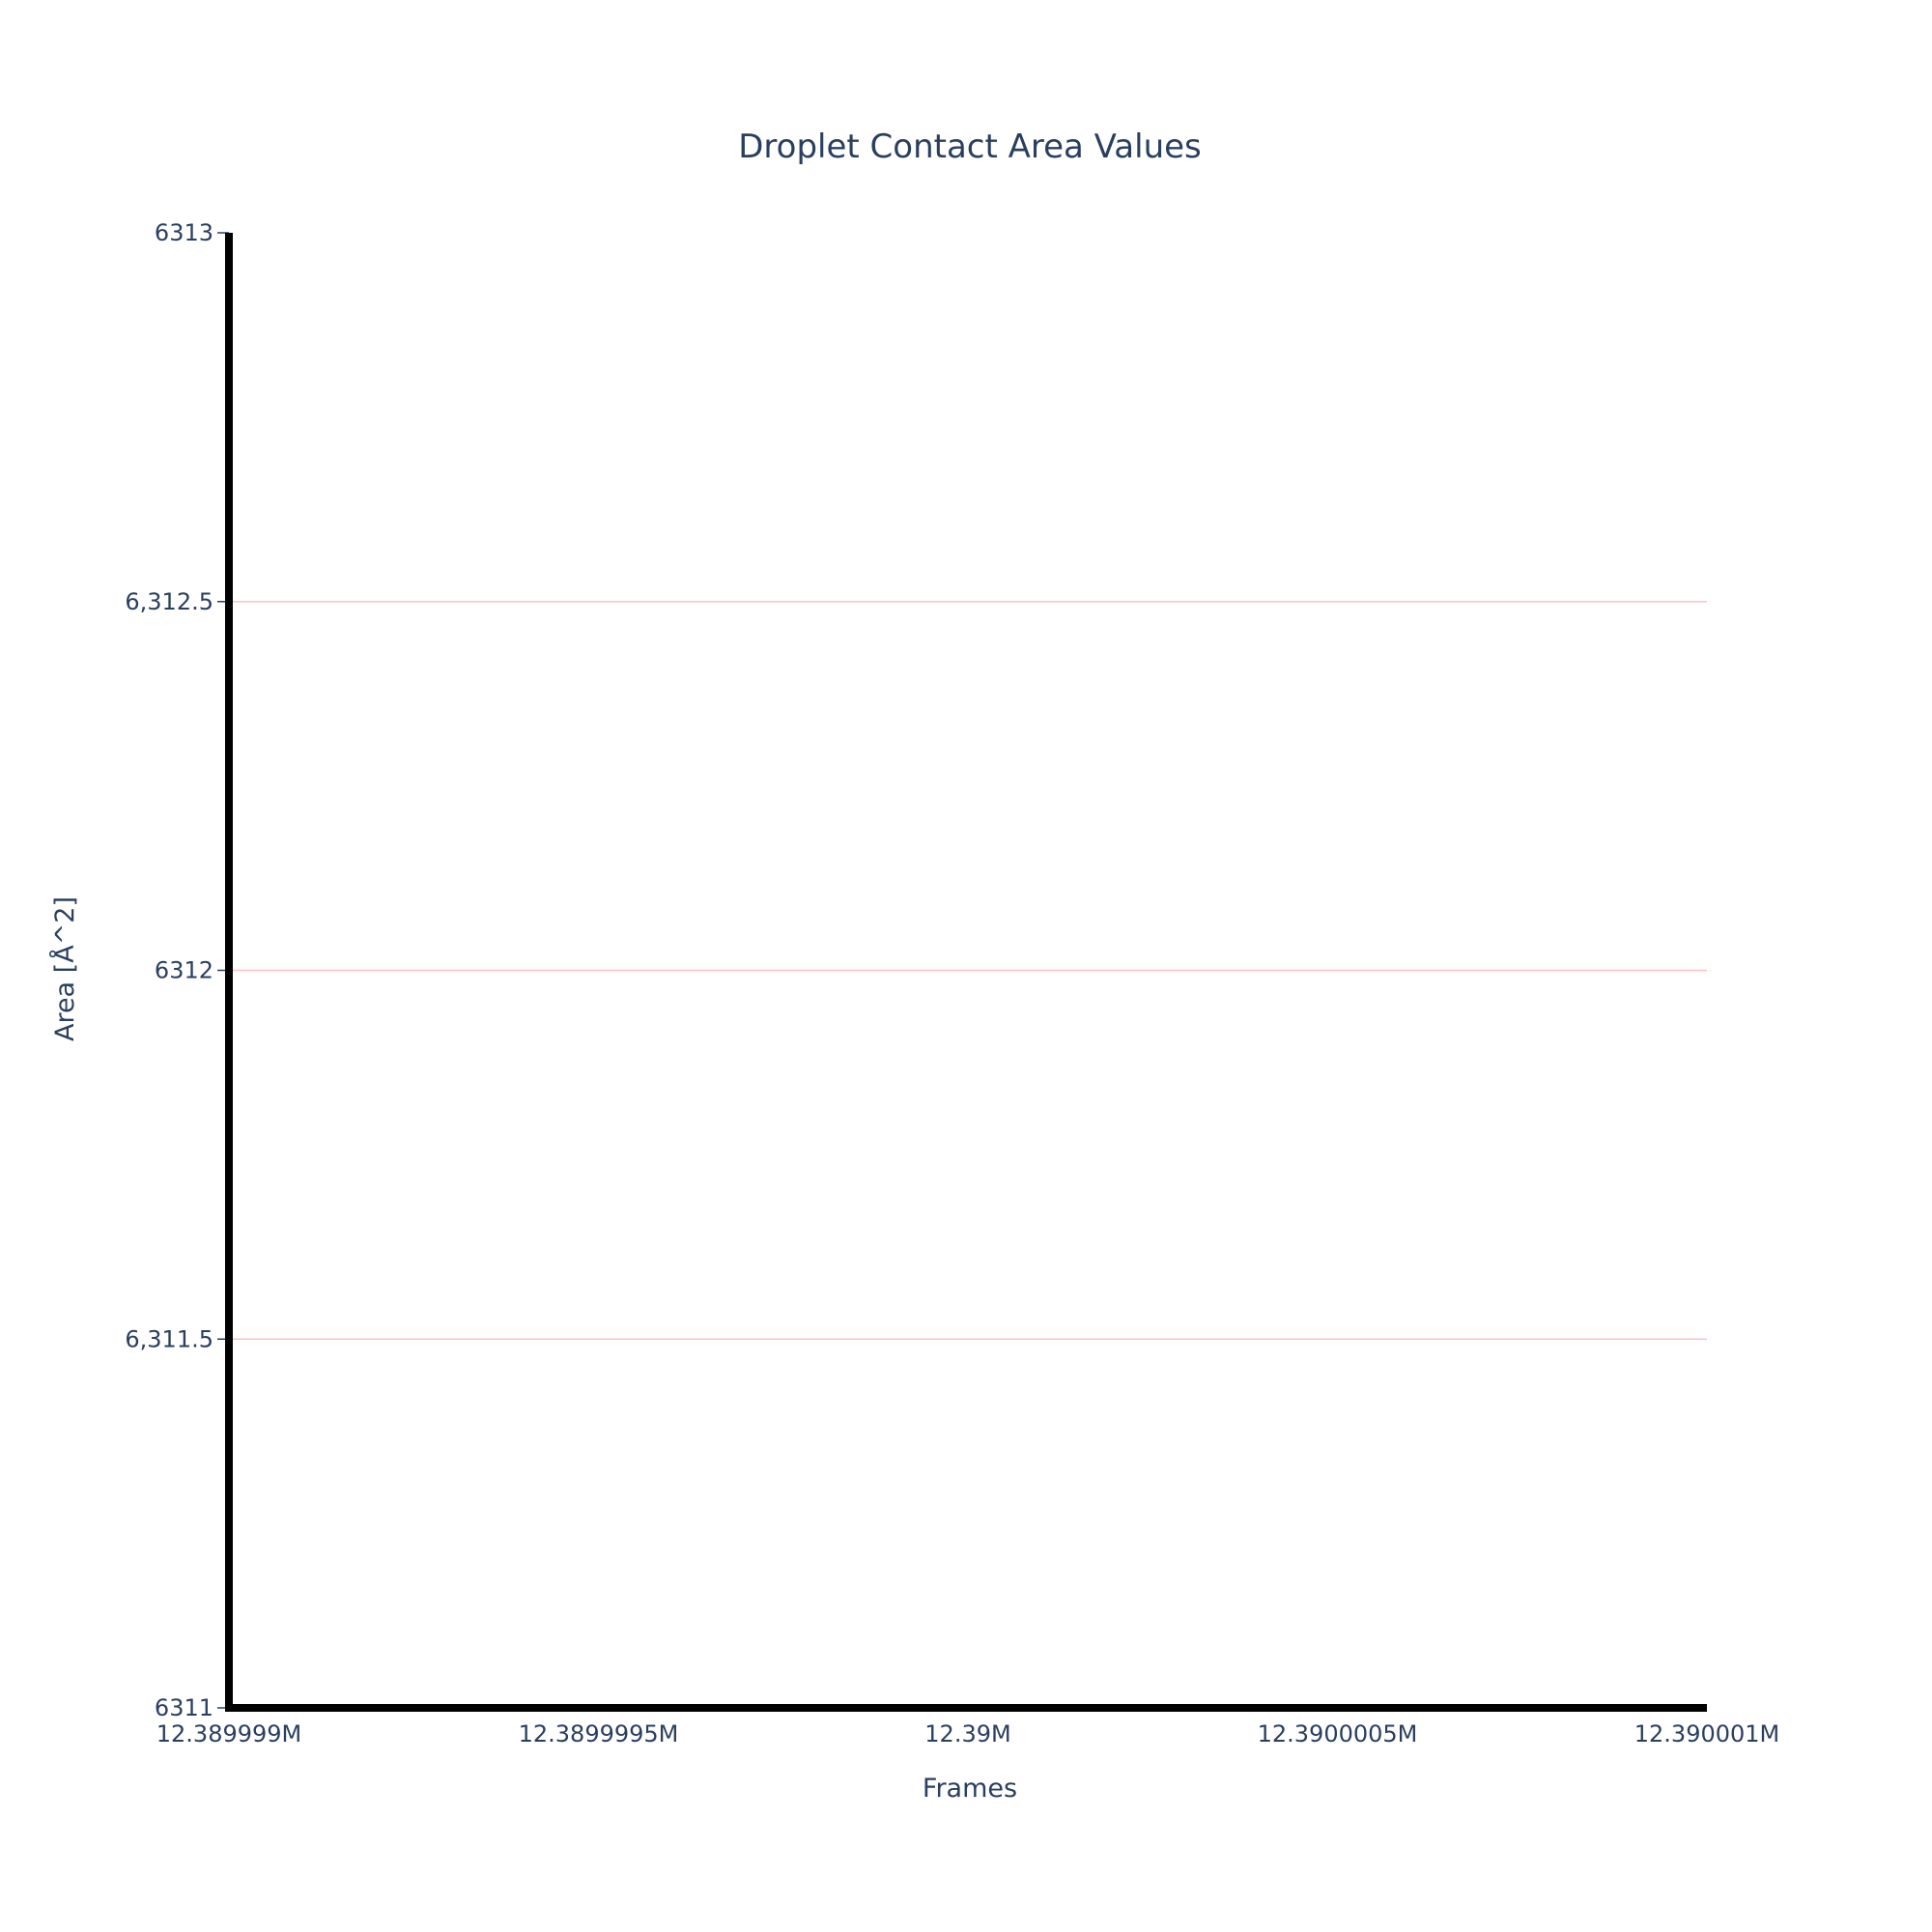 The height and width of the screenshot is (1932, 1932). I want to click on y-tick-label: 6313, so click(184, 232).